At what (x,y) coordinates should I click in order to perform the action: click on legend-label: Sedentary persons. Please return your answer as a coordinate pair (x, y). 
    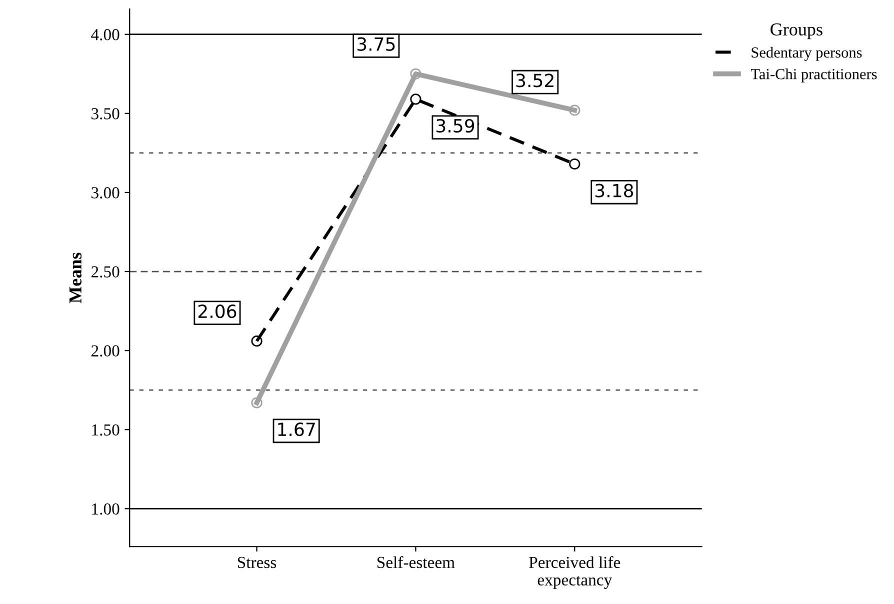
    Looking at the image, I should click on (807, 53).